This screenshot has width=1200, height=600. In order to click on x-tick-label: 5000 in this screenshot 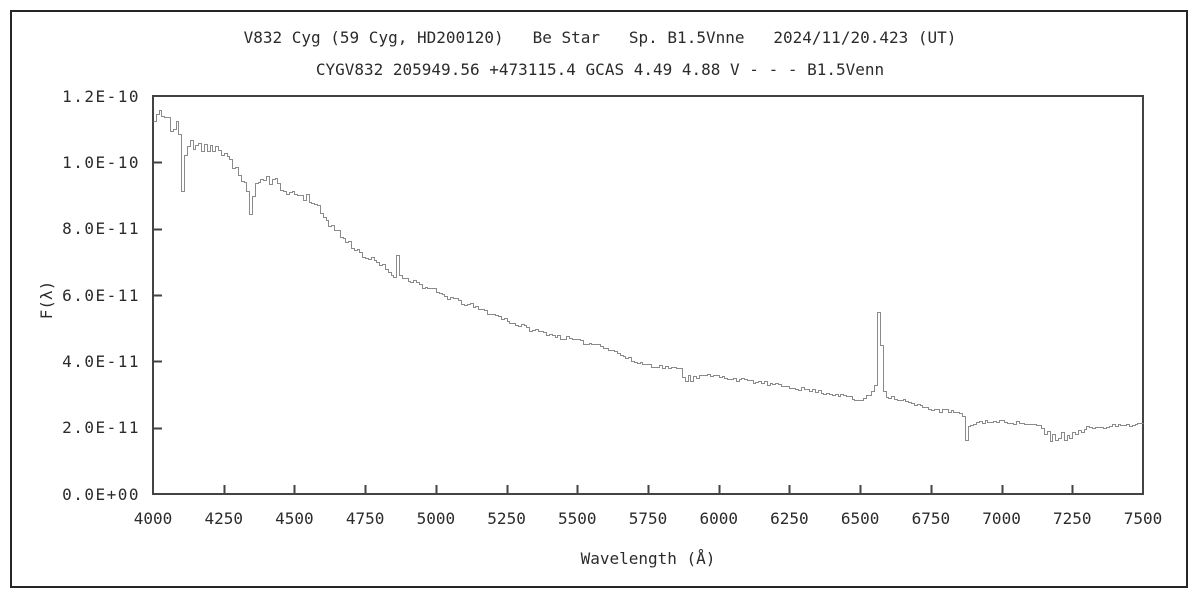, I will do `click(436, 518)`.